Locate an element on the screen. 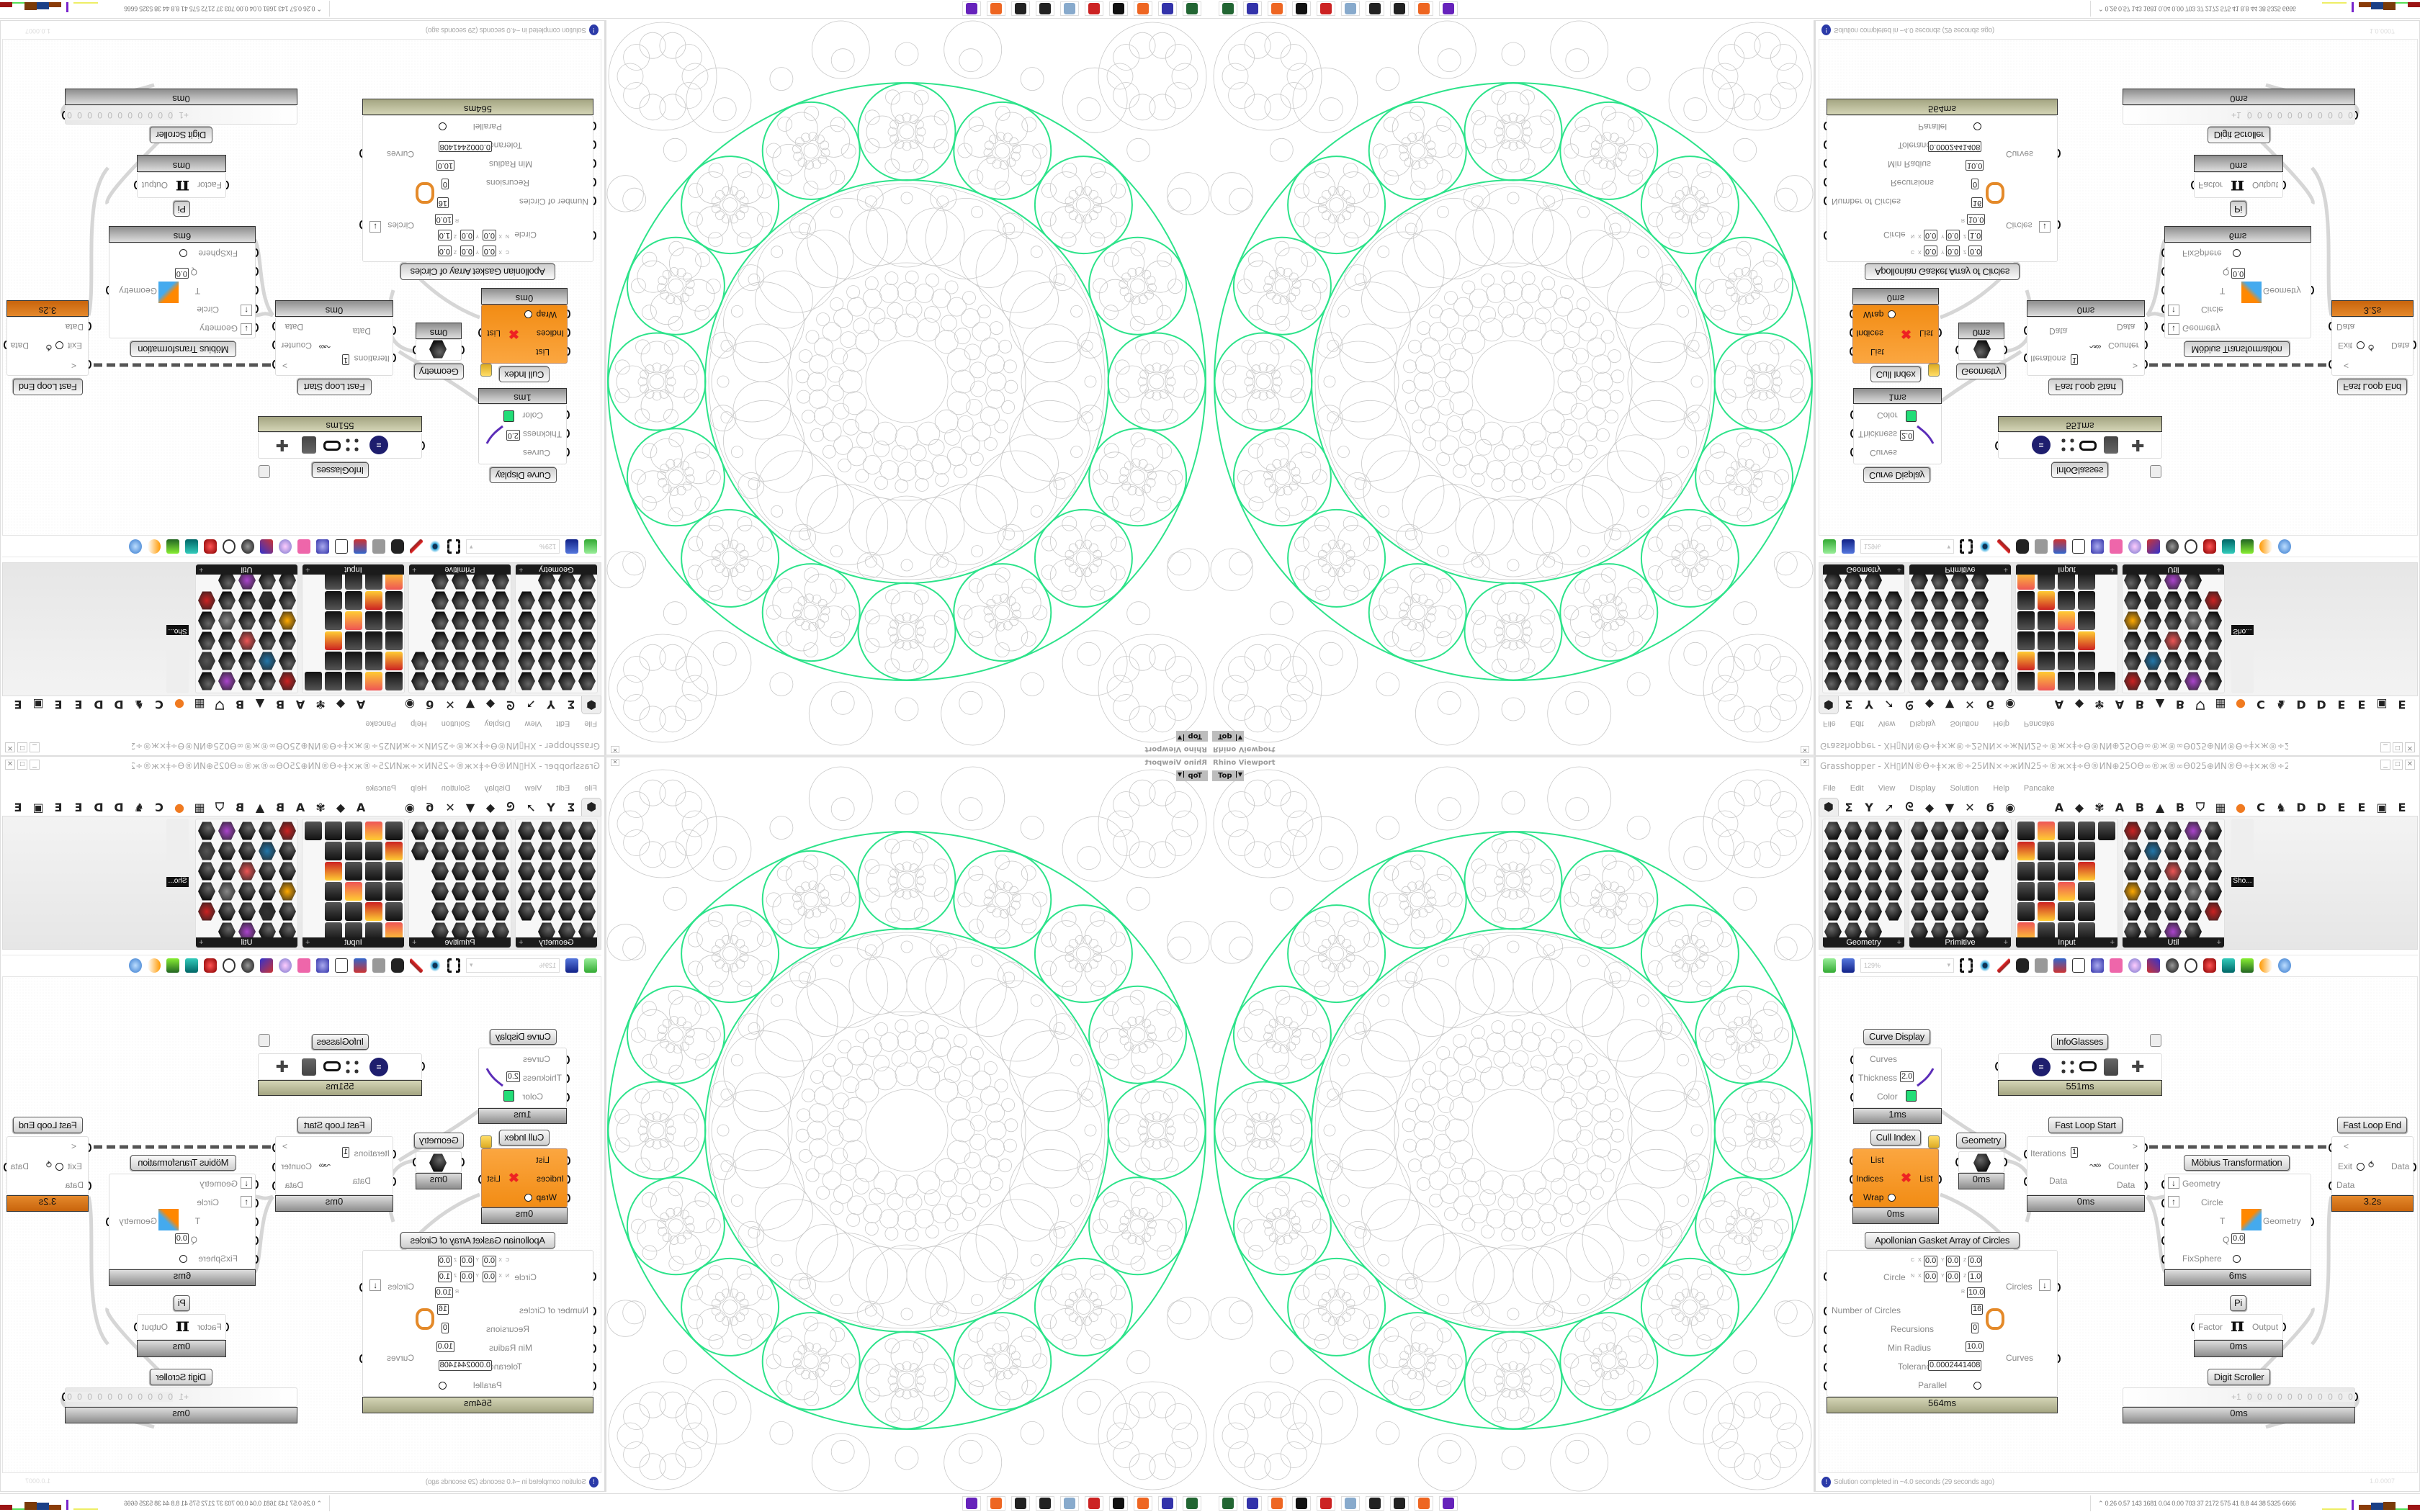 The width and height of the screenshot is (2420, 1512). plugin-tab: ▣ is located at coordinates (38, 807).